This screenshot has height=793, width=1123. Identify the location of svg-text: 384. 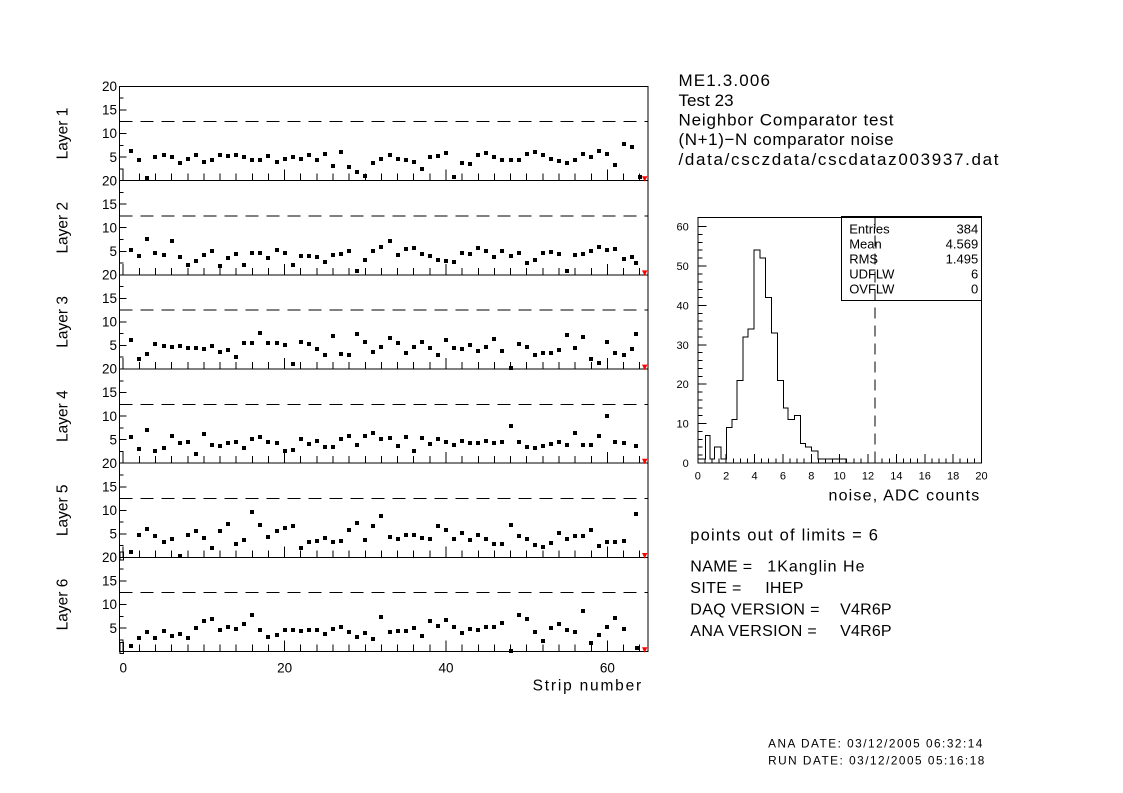
(967, 229).